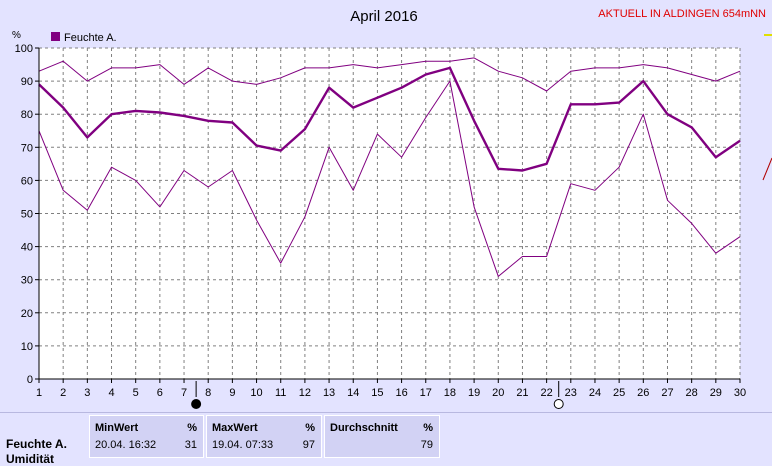 The height and width of the screenshot is (466, 772). Describe the element at coordinates (571, 393) in the screenshot. I see `x-tick-label: 23` at that location.